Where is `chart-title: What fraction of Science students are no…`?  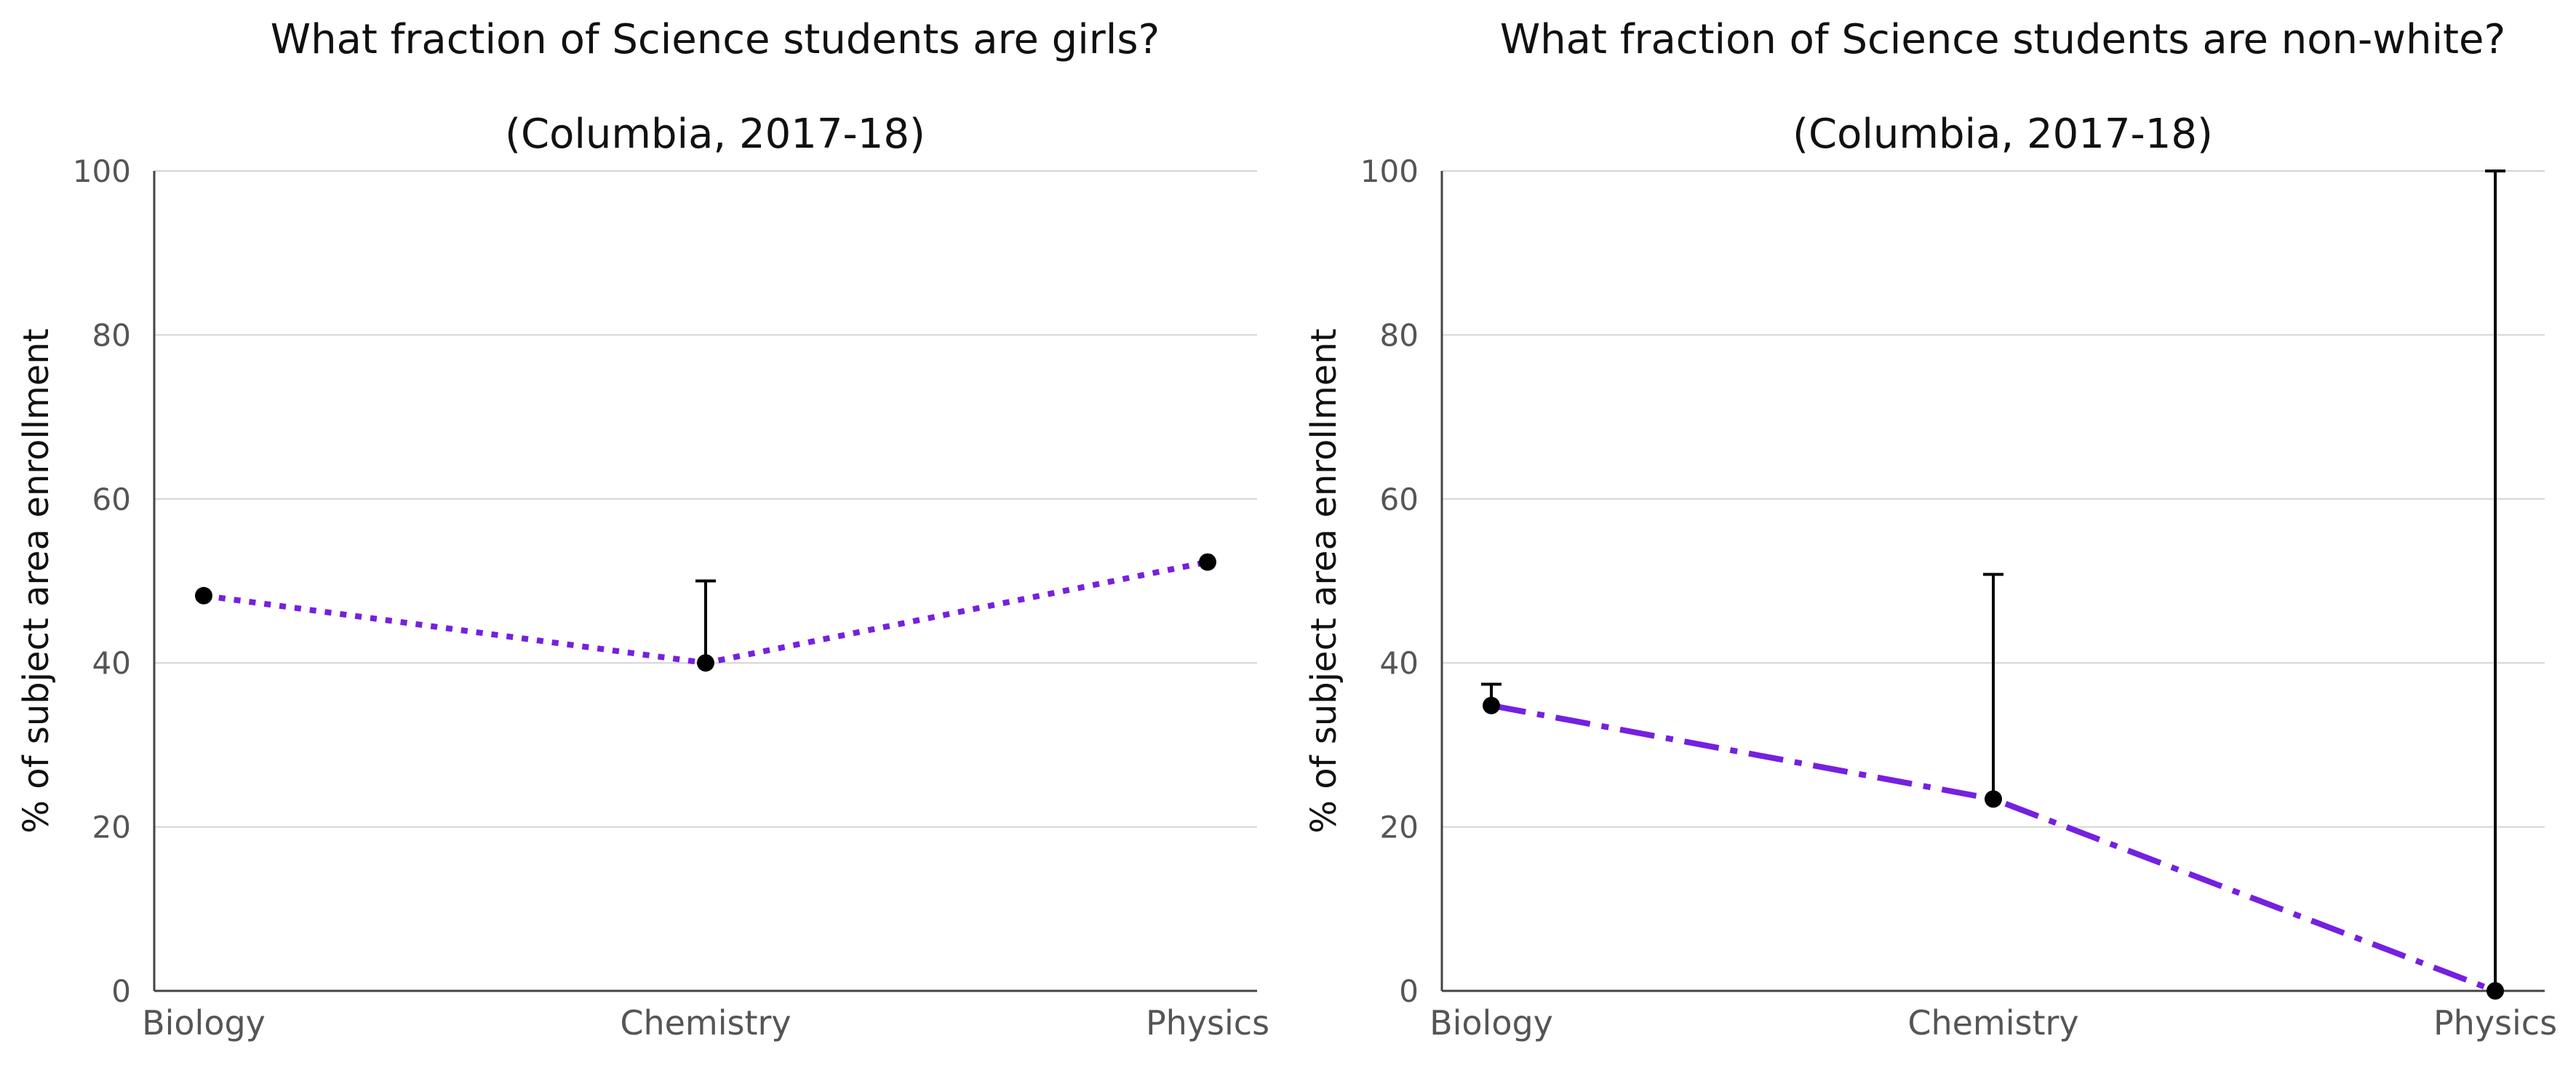 chart-title: What fraction of Science students are no… is located at coordinates (2002, 39).